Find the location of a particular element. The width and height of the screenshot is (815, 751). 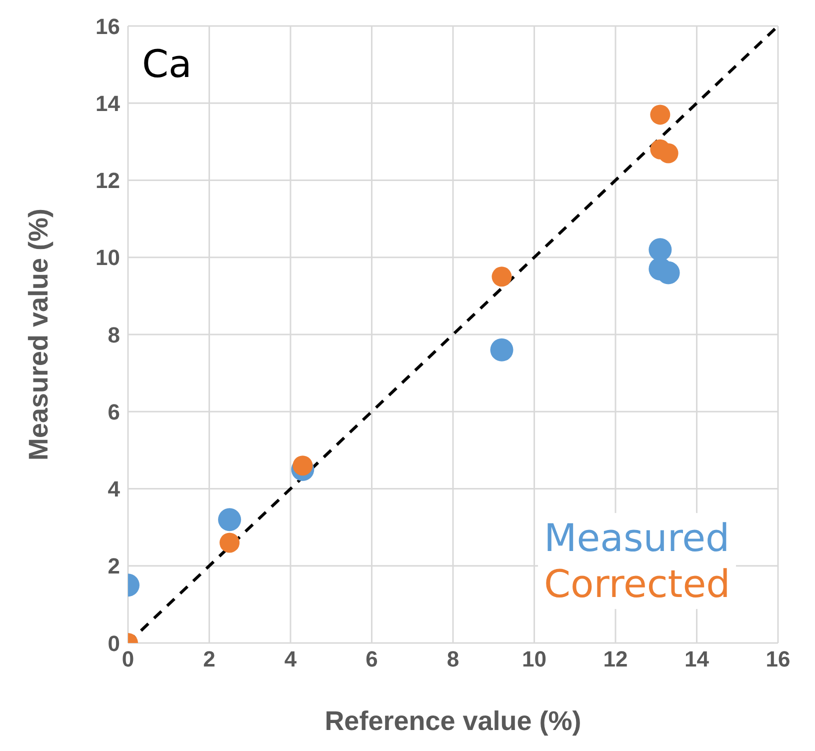

y-tick-label: 16 is located at coordinates (108, 26).